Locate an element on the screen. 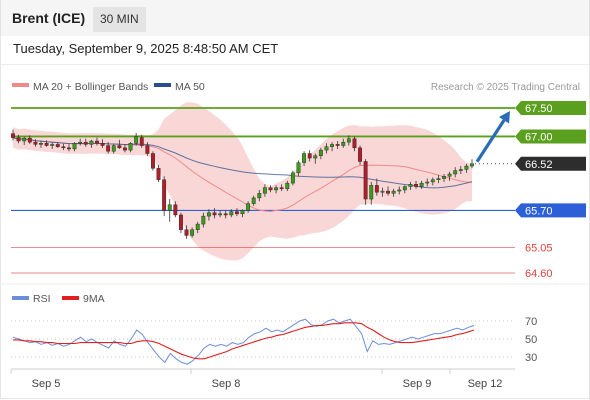 The image size is (590, 400). rsi-ma9-line is located at coordinates (244, 341).